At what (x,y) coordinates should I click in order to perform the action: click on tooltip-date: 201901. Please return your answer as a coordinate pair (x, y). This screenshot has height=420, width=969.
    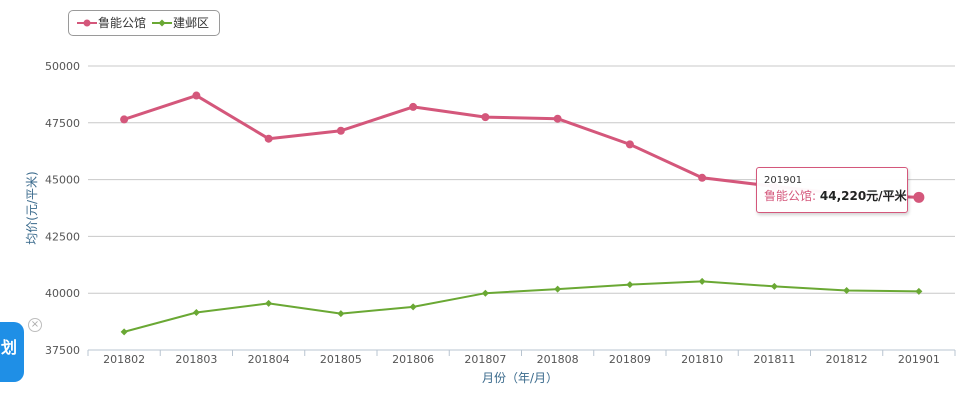
    Looking at the image, I should click on (783, 180).